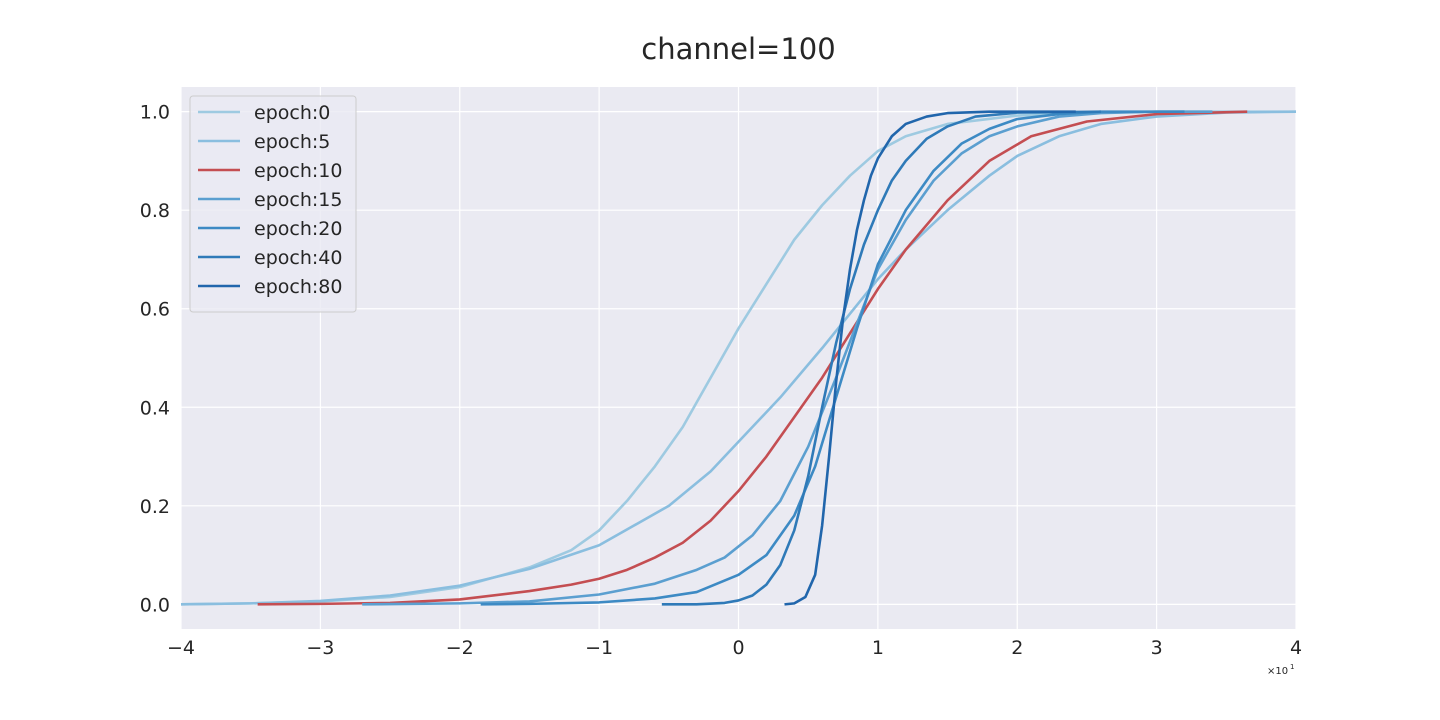 This screenshot has width=1440, height=720. I want to click on legend-label: epoch:10, so click(298, 171).